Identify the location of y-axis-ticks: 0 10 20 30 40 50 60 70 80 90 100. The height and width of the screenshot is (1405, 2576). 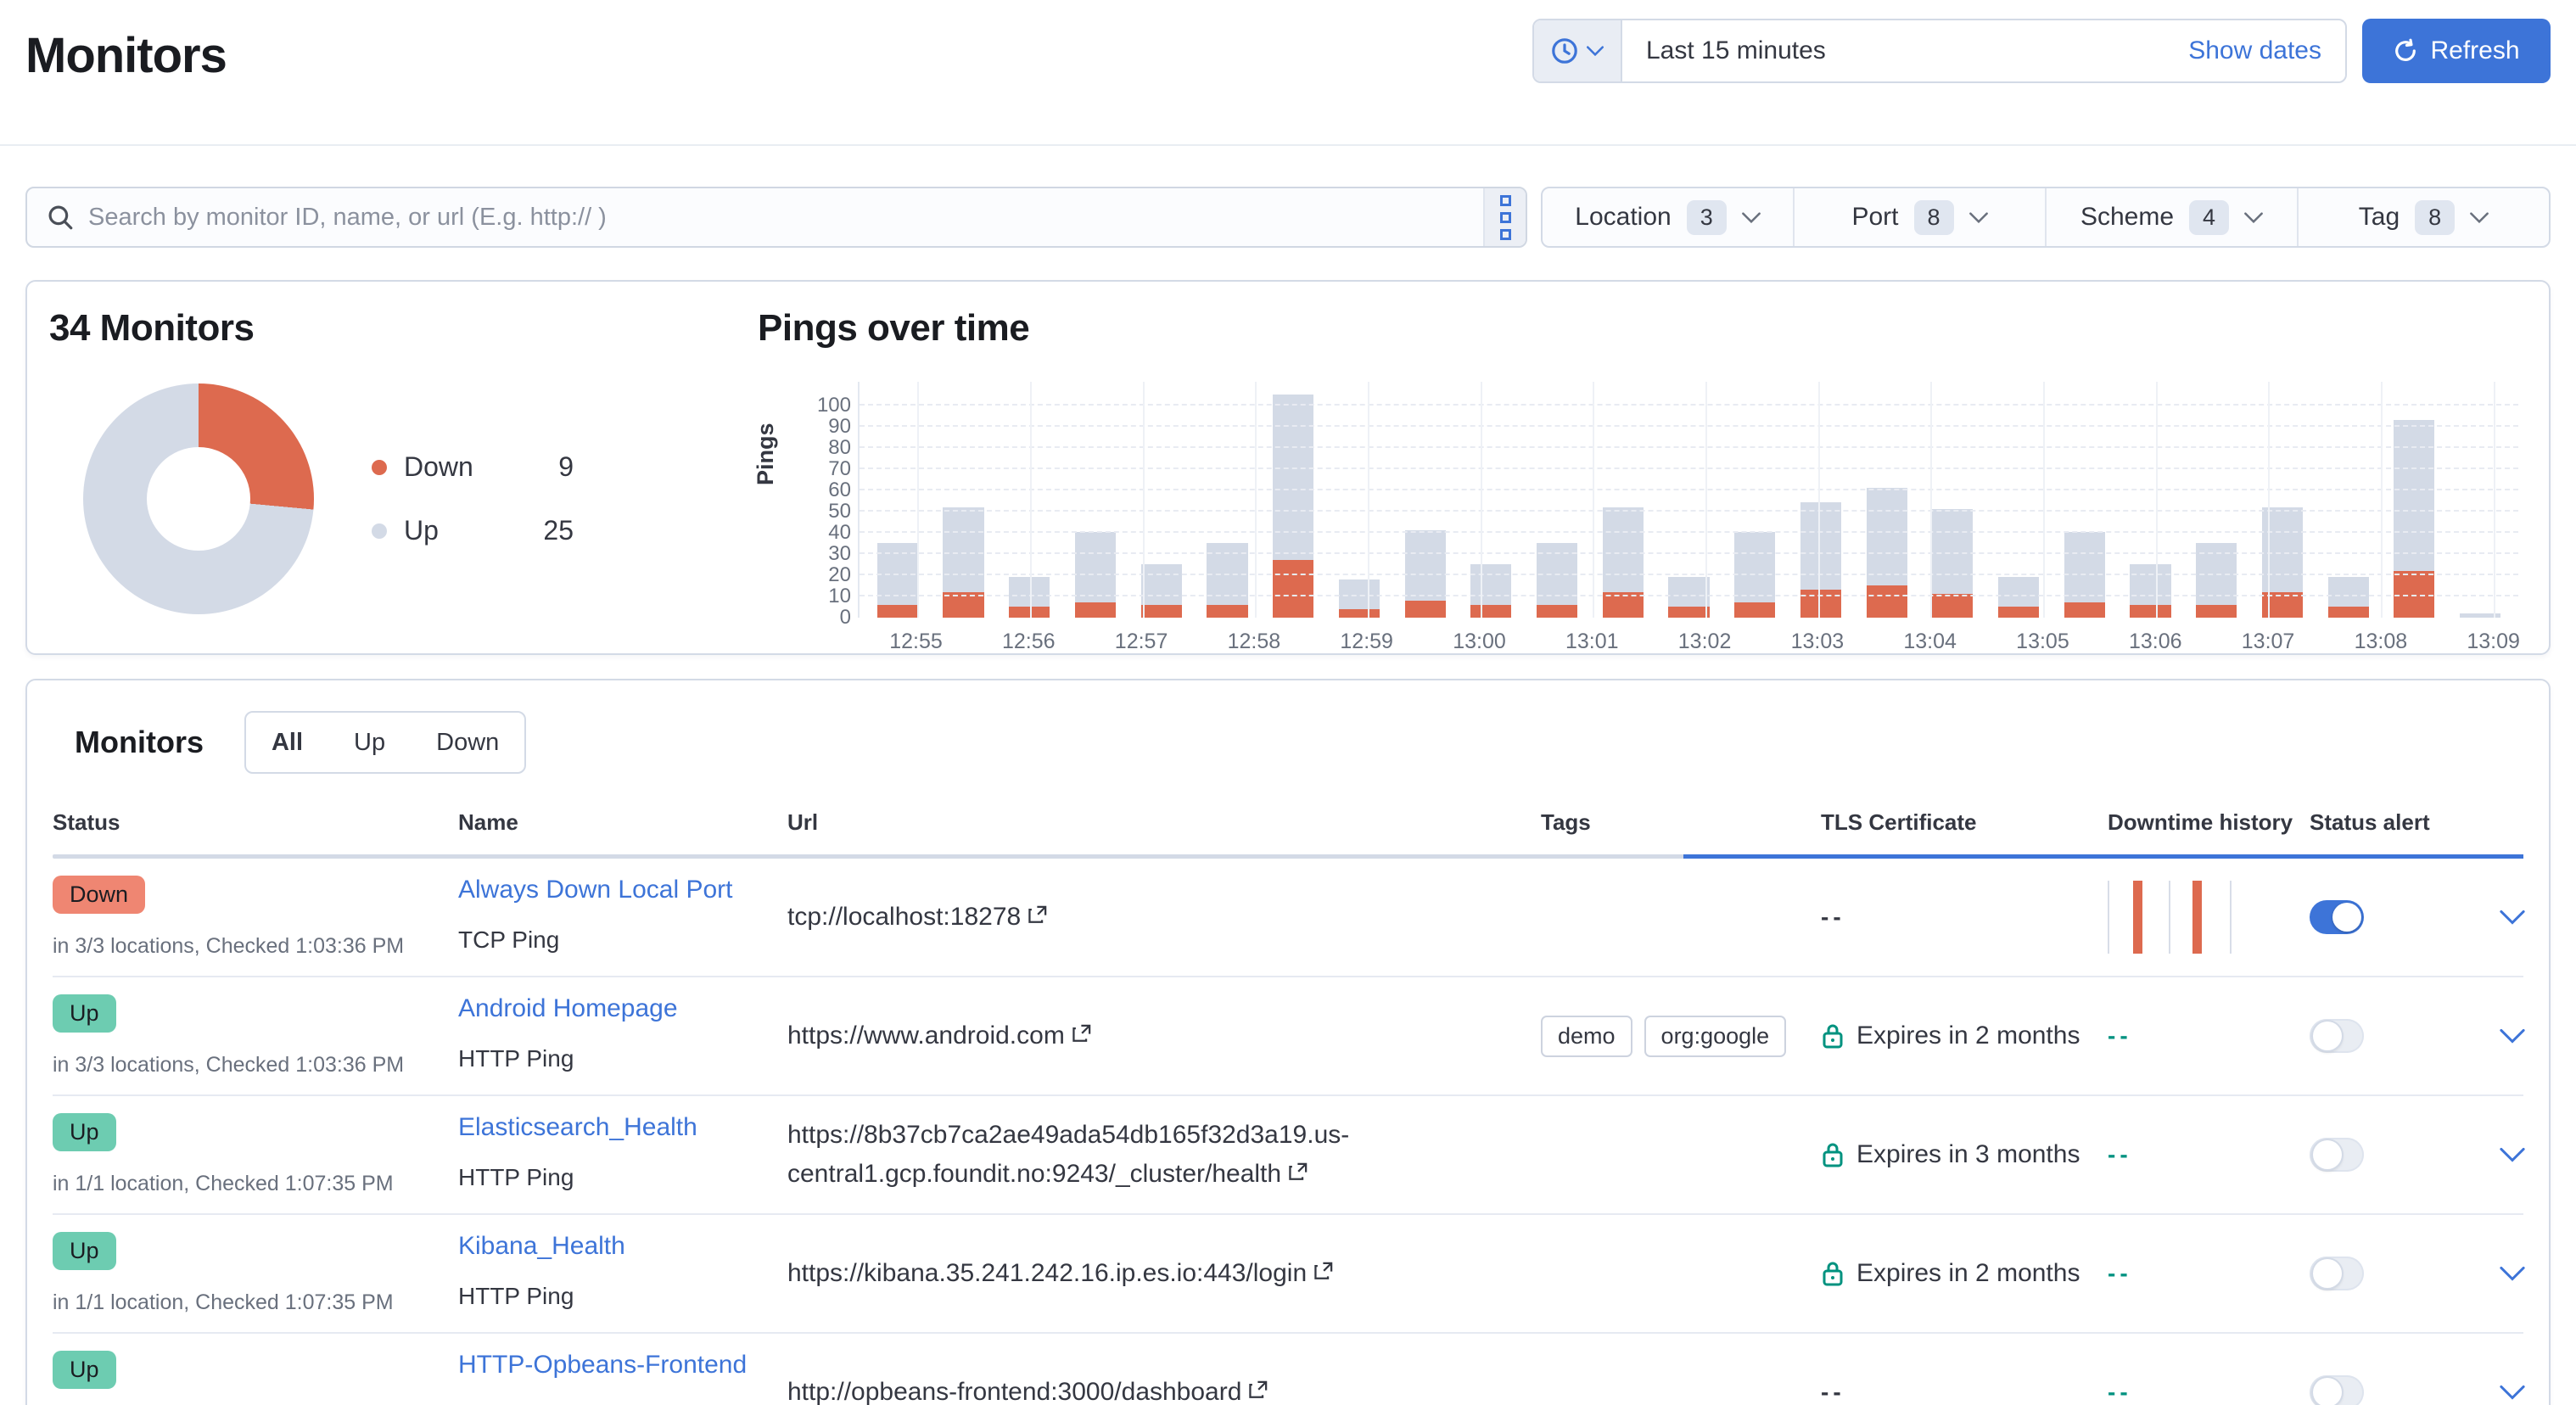
(834, 511).